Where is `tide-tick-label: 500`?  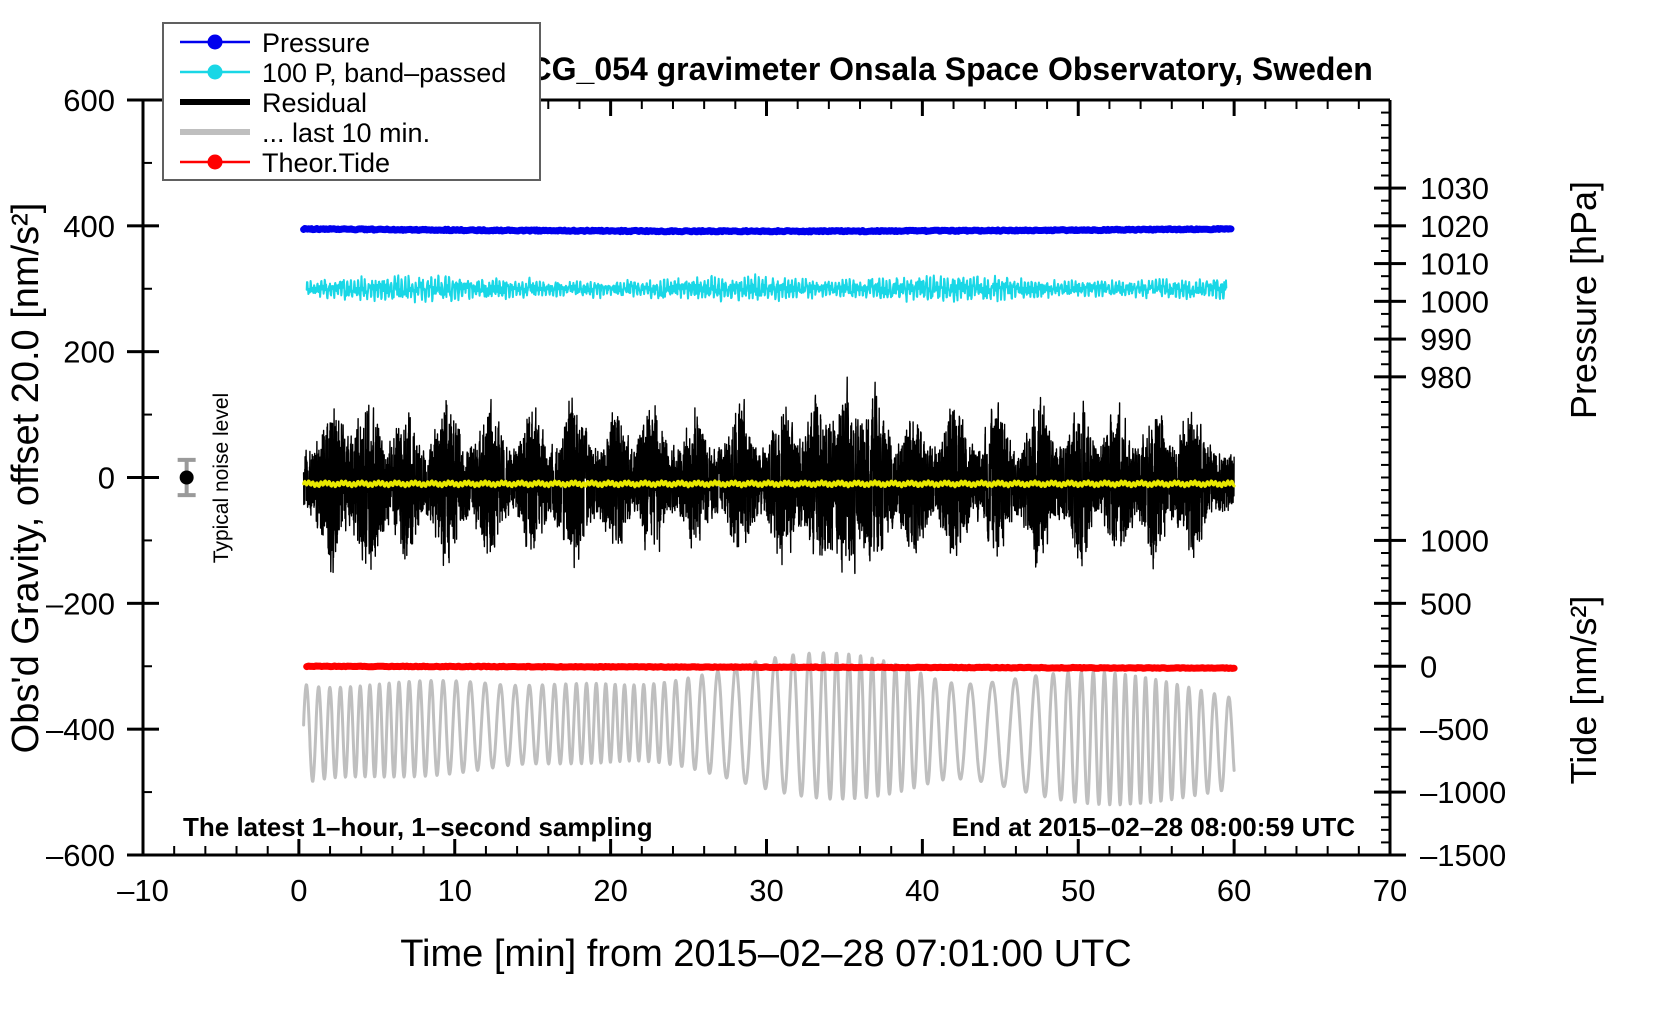 tide-tick-label: 500 is located at coordinates (1446, 603).